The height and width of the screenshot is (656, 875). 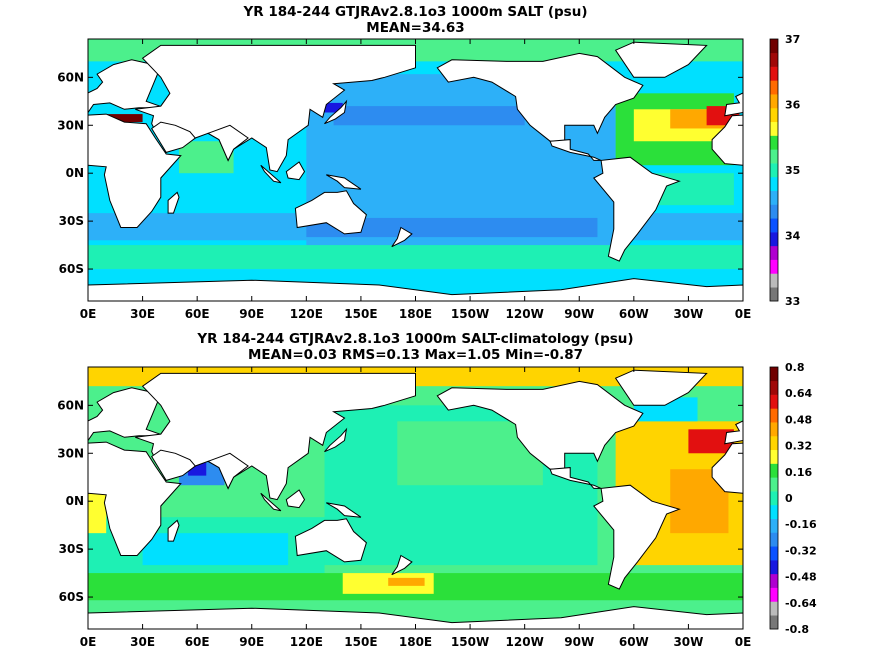 I want to click on x-tick-label: 180E, so click(x=415, y=314).